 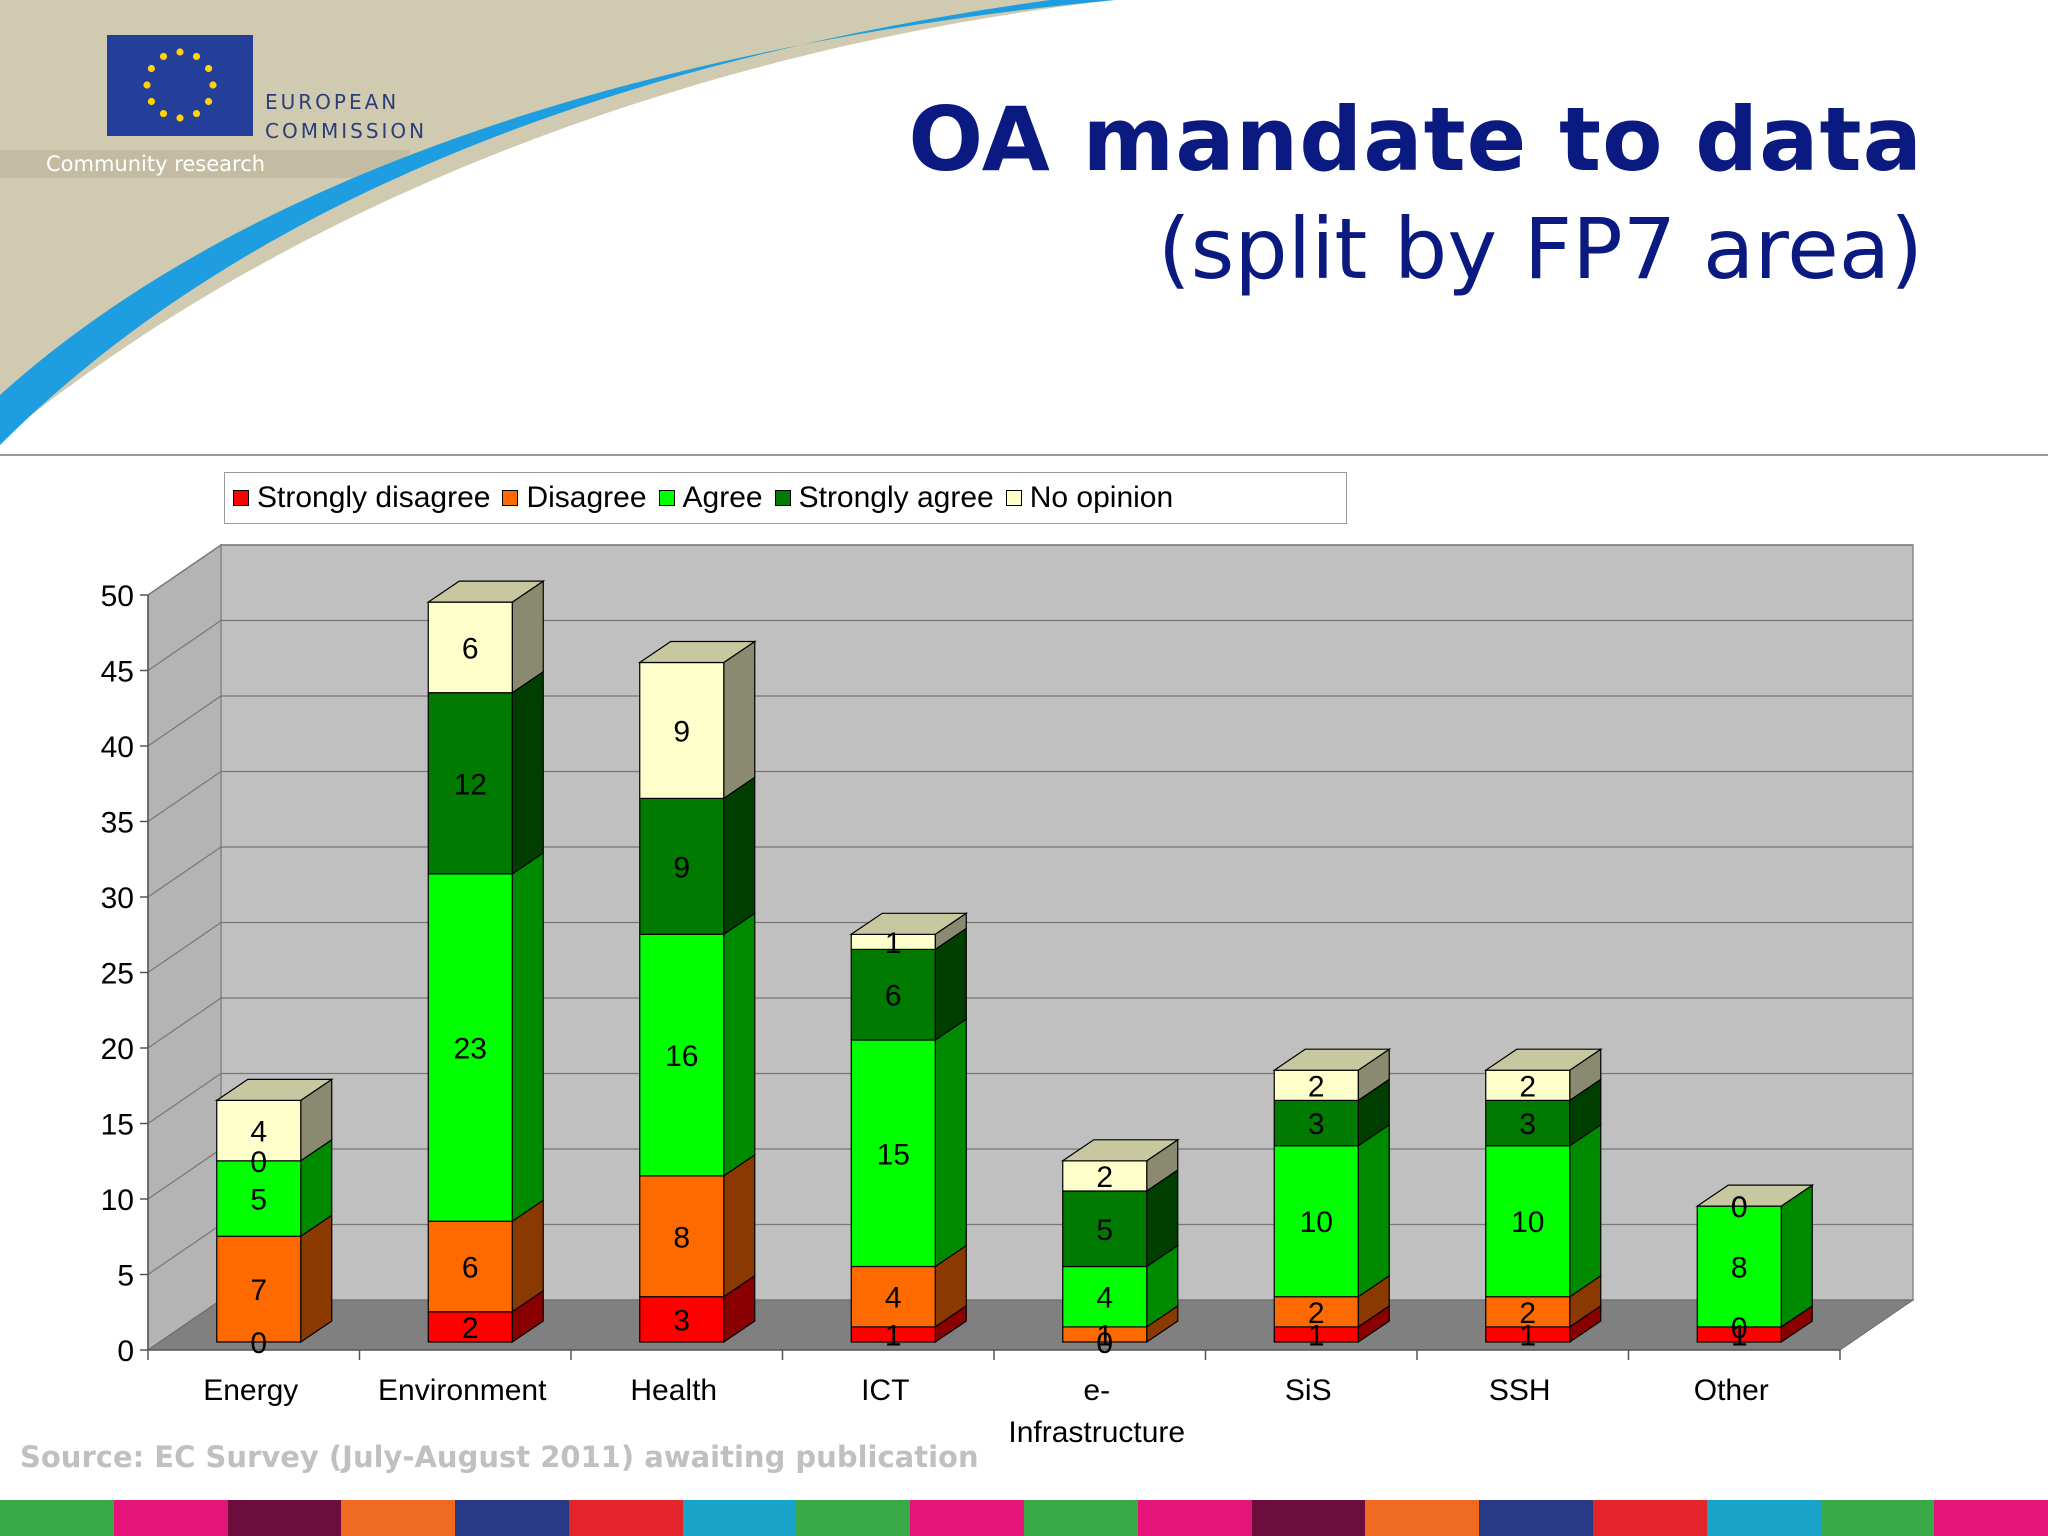 I want to click on y-tick-label: 0, so click(x=125, y=1351).